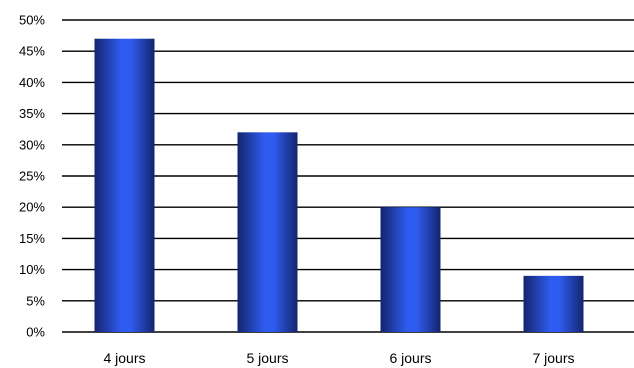 The width and height of the screenshot is (634, 368). I want to click on y-tick-label: 30%, so click(32, 144).